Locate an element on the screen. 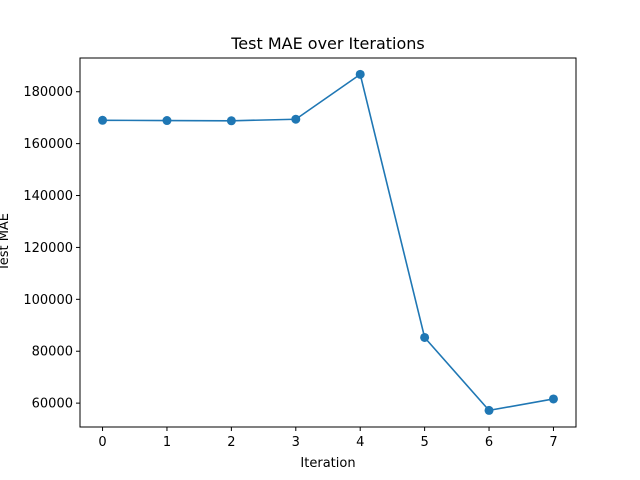  y-tick-label: 60000 is located at coordinates (52, 404).